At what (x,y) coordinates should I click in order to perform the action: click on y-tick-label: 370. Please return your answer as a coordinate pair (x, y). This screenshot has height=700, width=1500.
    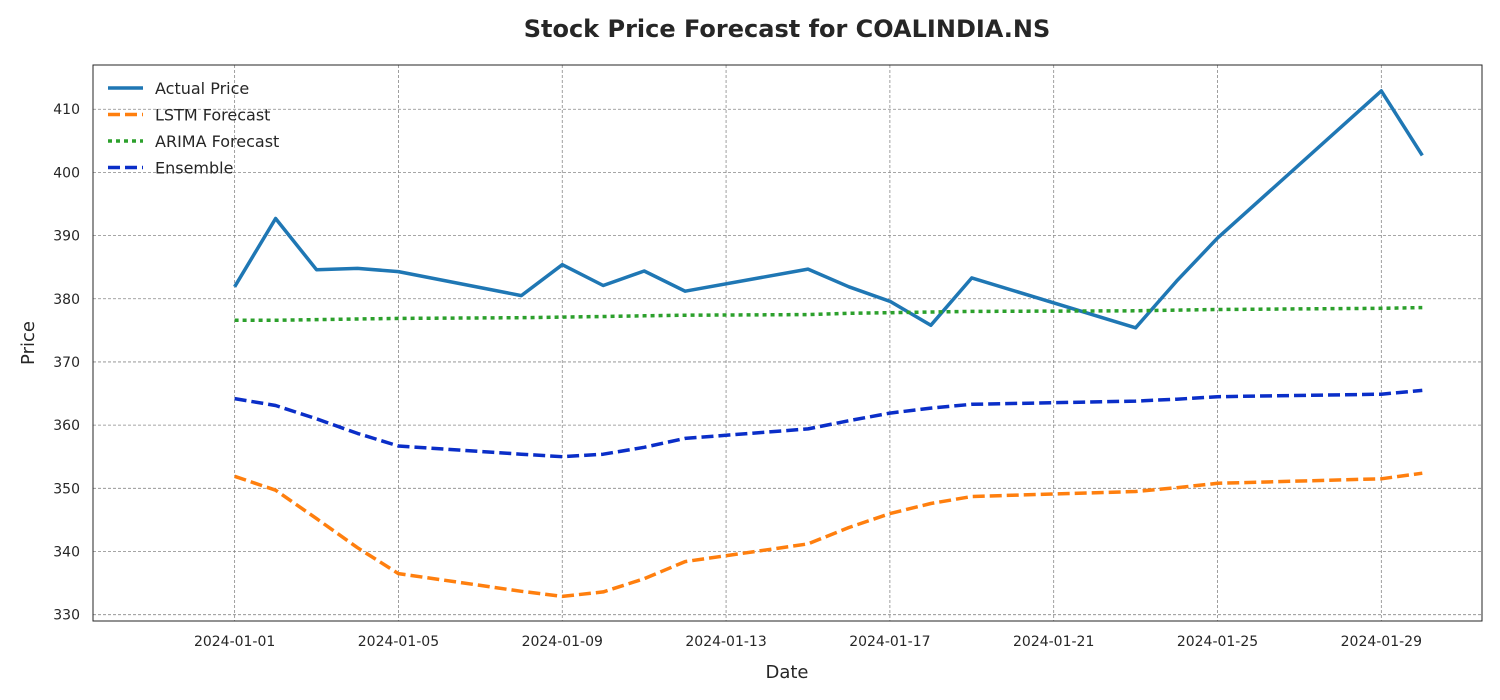
    Looking at the image, I should click on (66, 363).